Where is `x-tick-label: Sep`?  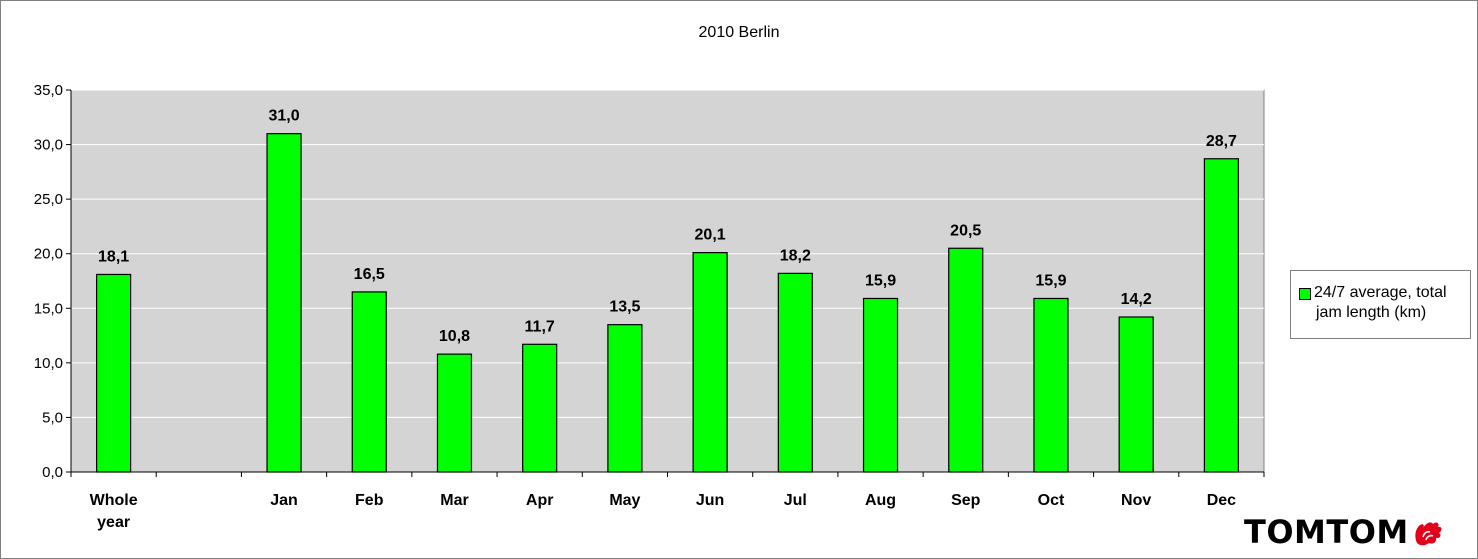 x-tick-label: Sep is located at coordinates (966, 500).